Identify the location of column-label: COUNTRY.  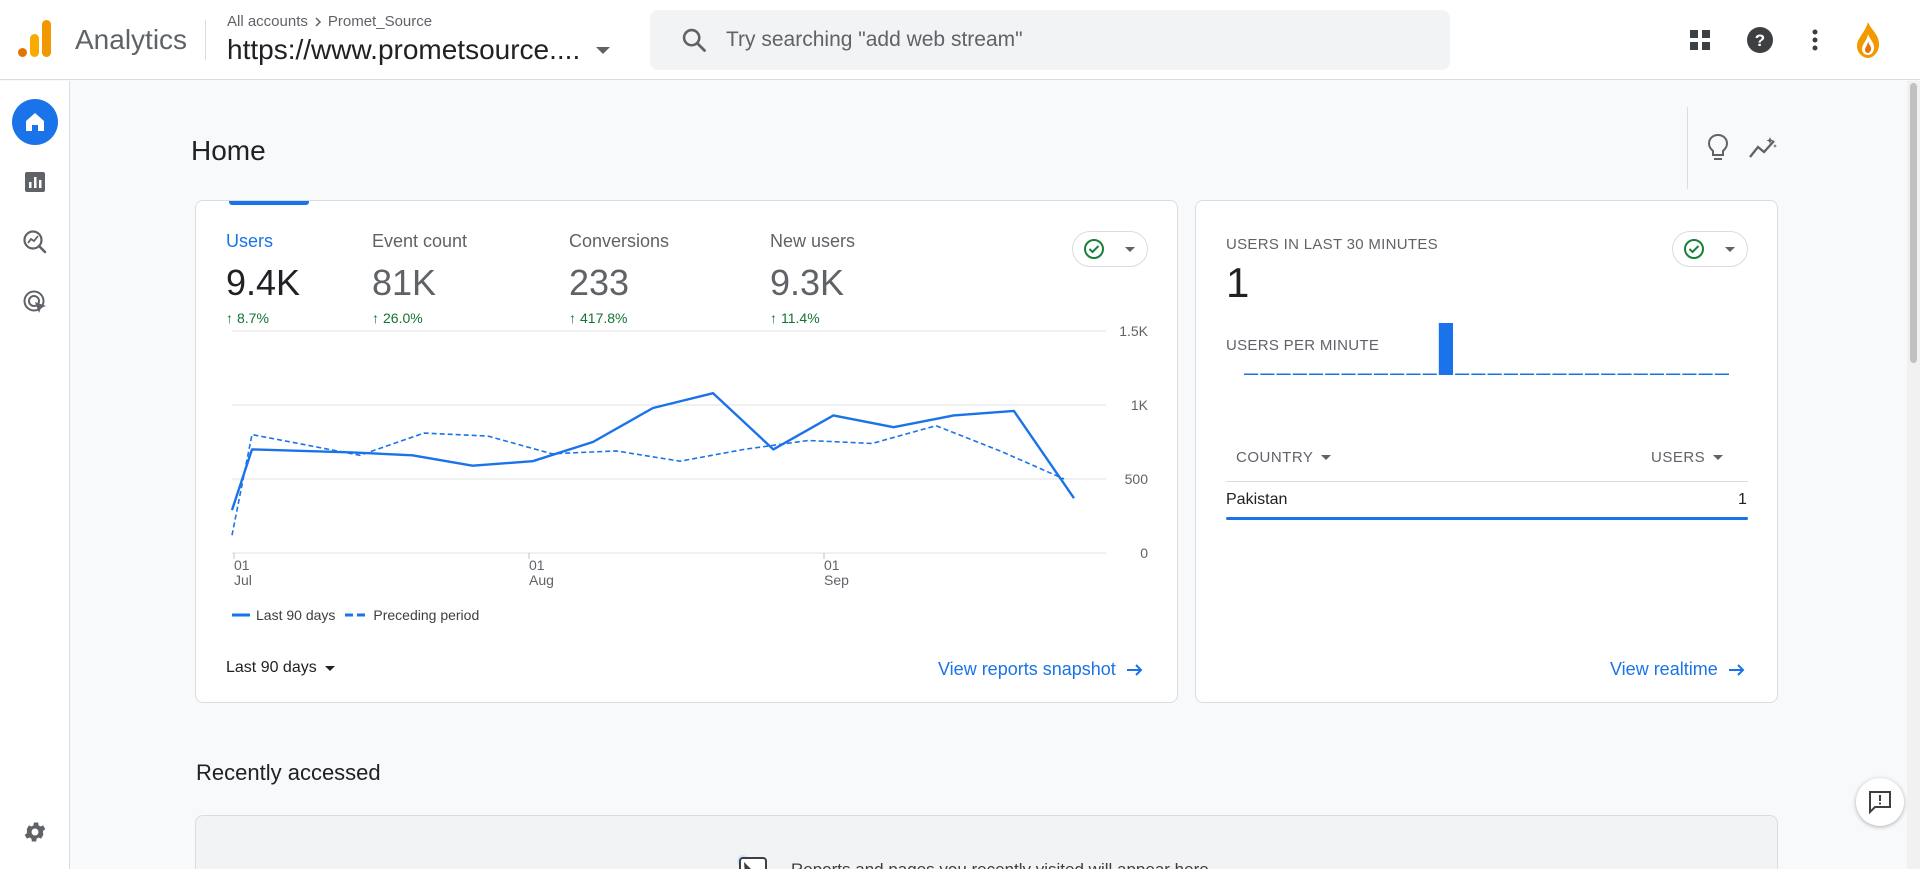
(1275, 457).